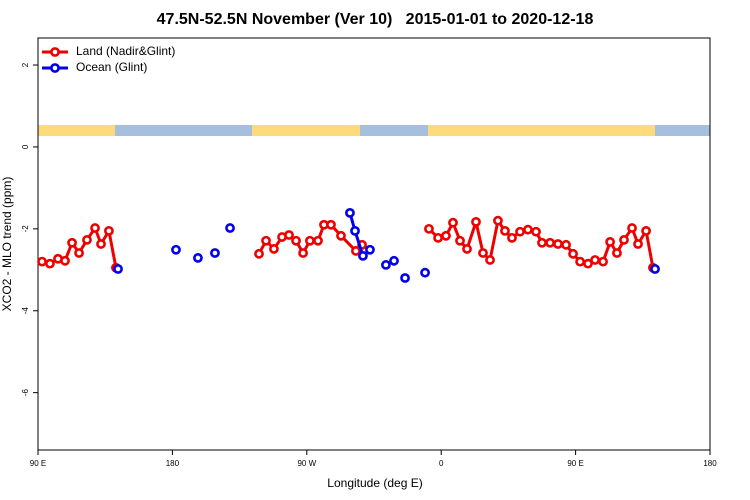 This screenshot has height=500, width=750. I want to click on x-axis-label: Longitude (deg E), so click(374, 483).